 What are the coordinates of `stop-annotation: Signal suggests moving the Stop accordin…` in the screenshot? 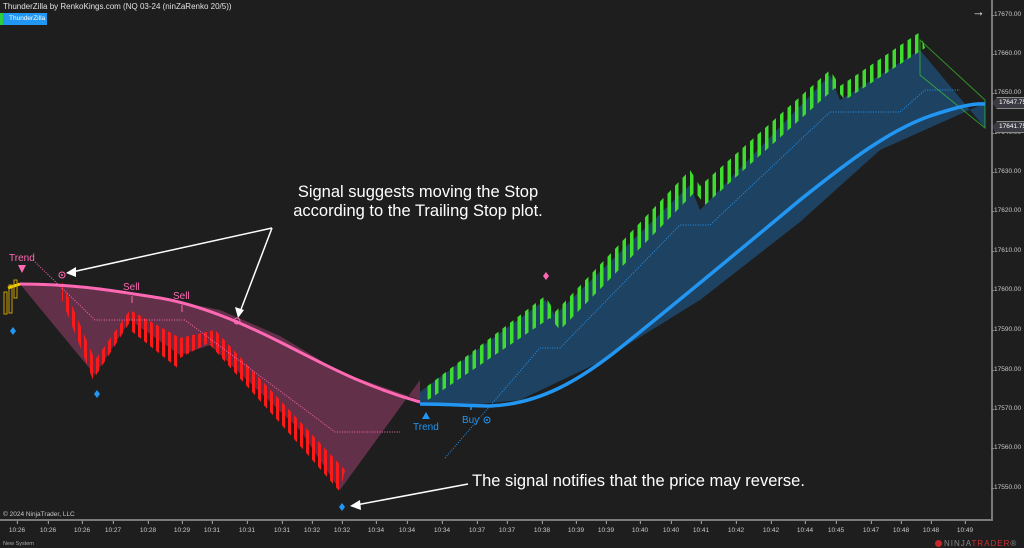 It's located at (418, 202).